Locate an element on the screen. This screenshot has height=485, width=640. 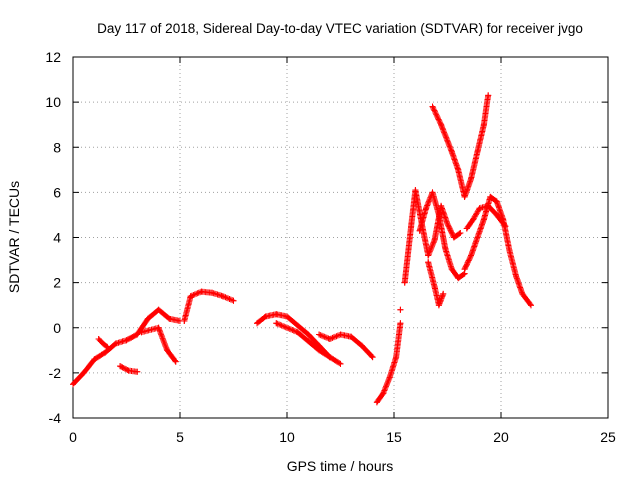
y-tick-label: 10 is located at coordinates (53, 102).